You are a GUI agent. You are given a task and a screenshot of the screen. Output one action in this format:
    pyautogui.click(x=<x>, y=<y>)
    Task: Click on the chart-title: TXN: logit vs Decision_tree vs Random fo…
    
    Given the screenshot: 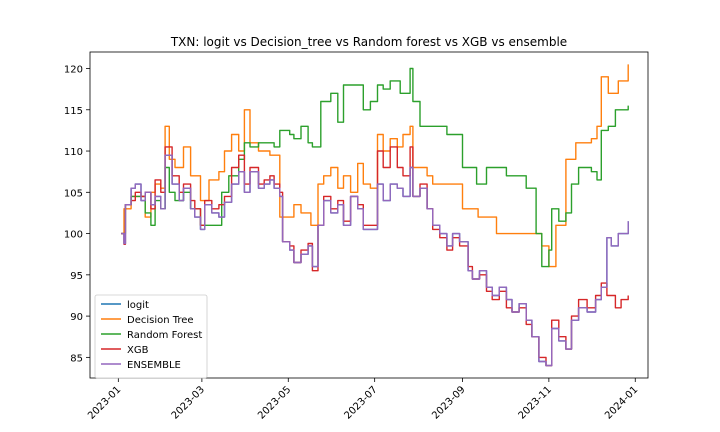 What is the action you would take?
    pyautogui.click(x=368, y=42)
    